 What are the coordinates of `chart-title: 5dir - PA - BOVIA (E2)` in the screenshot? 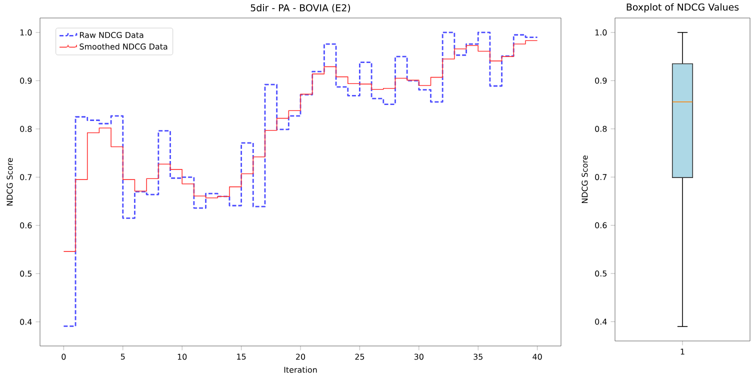 It's located at (300, 8).